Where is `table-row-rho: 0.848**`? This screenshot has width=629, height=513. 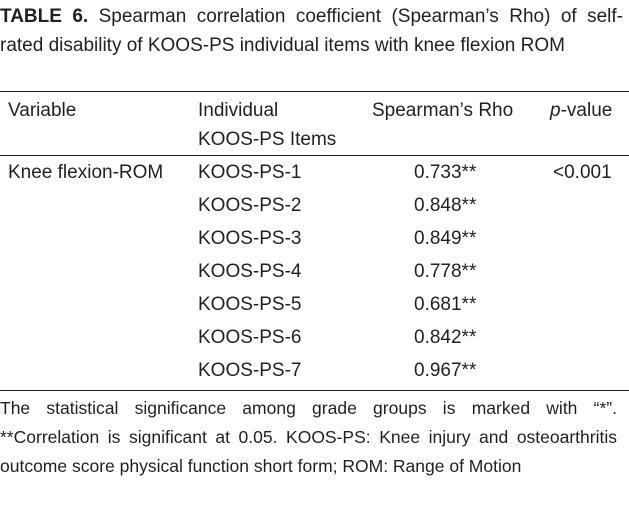 table-row-rho: 0.848** is located at coordinates (445, 205).